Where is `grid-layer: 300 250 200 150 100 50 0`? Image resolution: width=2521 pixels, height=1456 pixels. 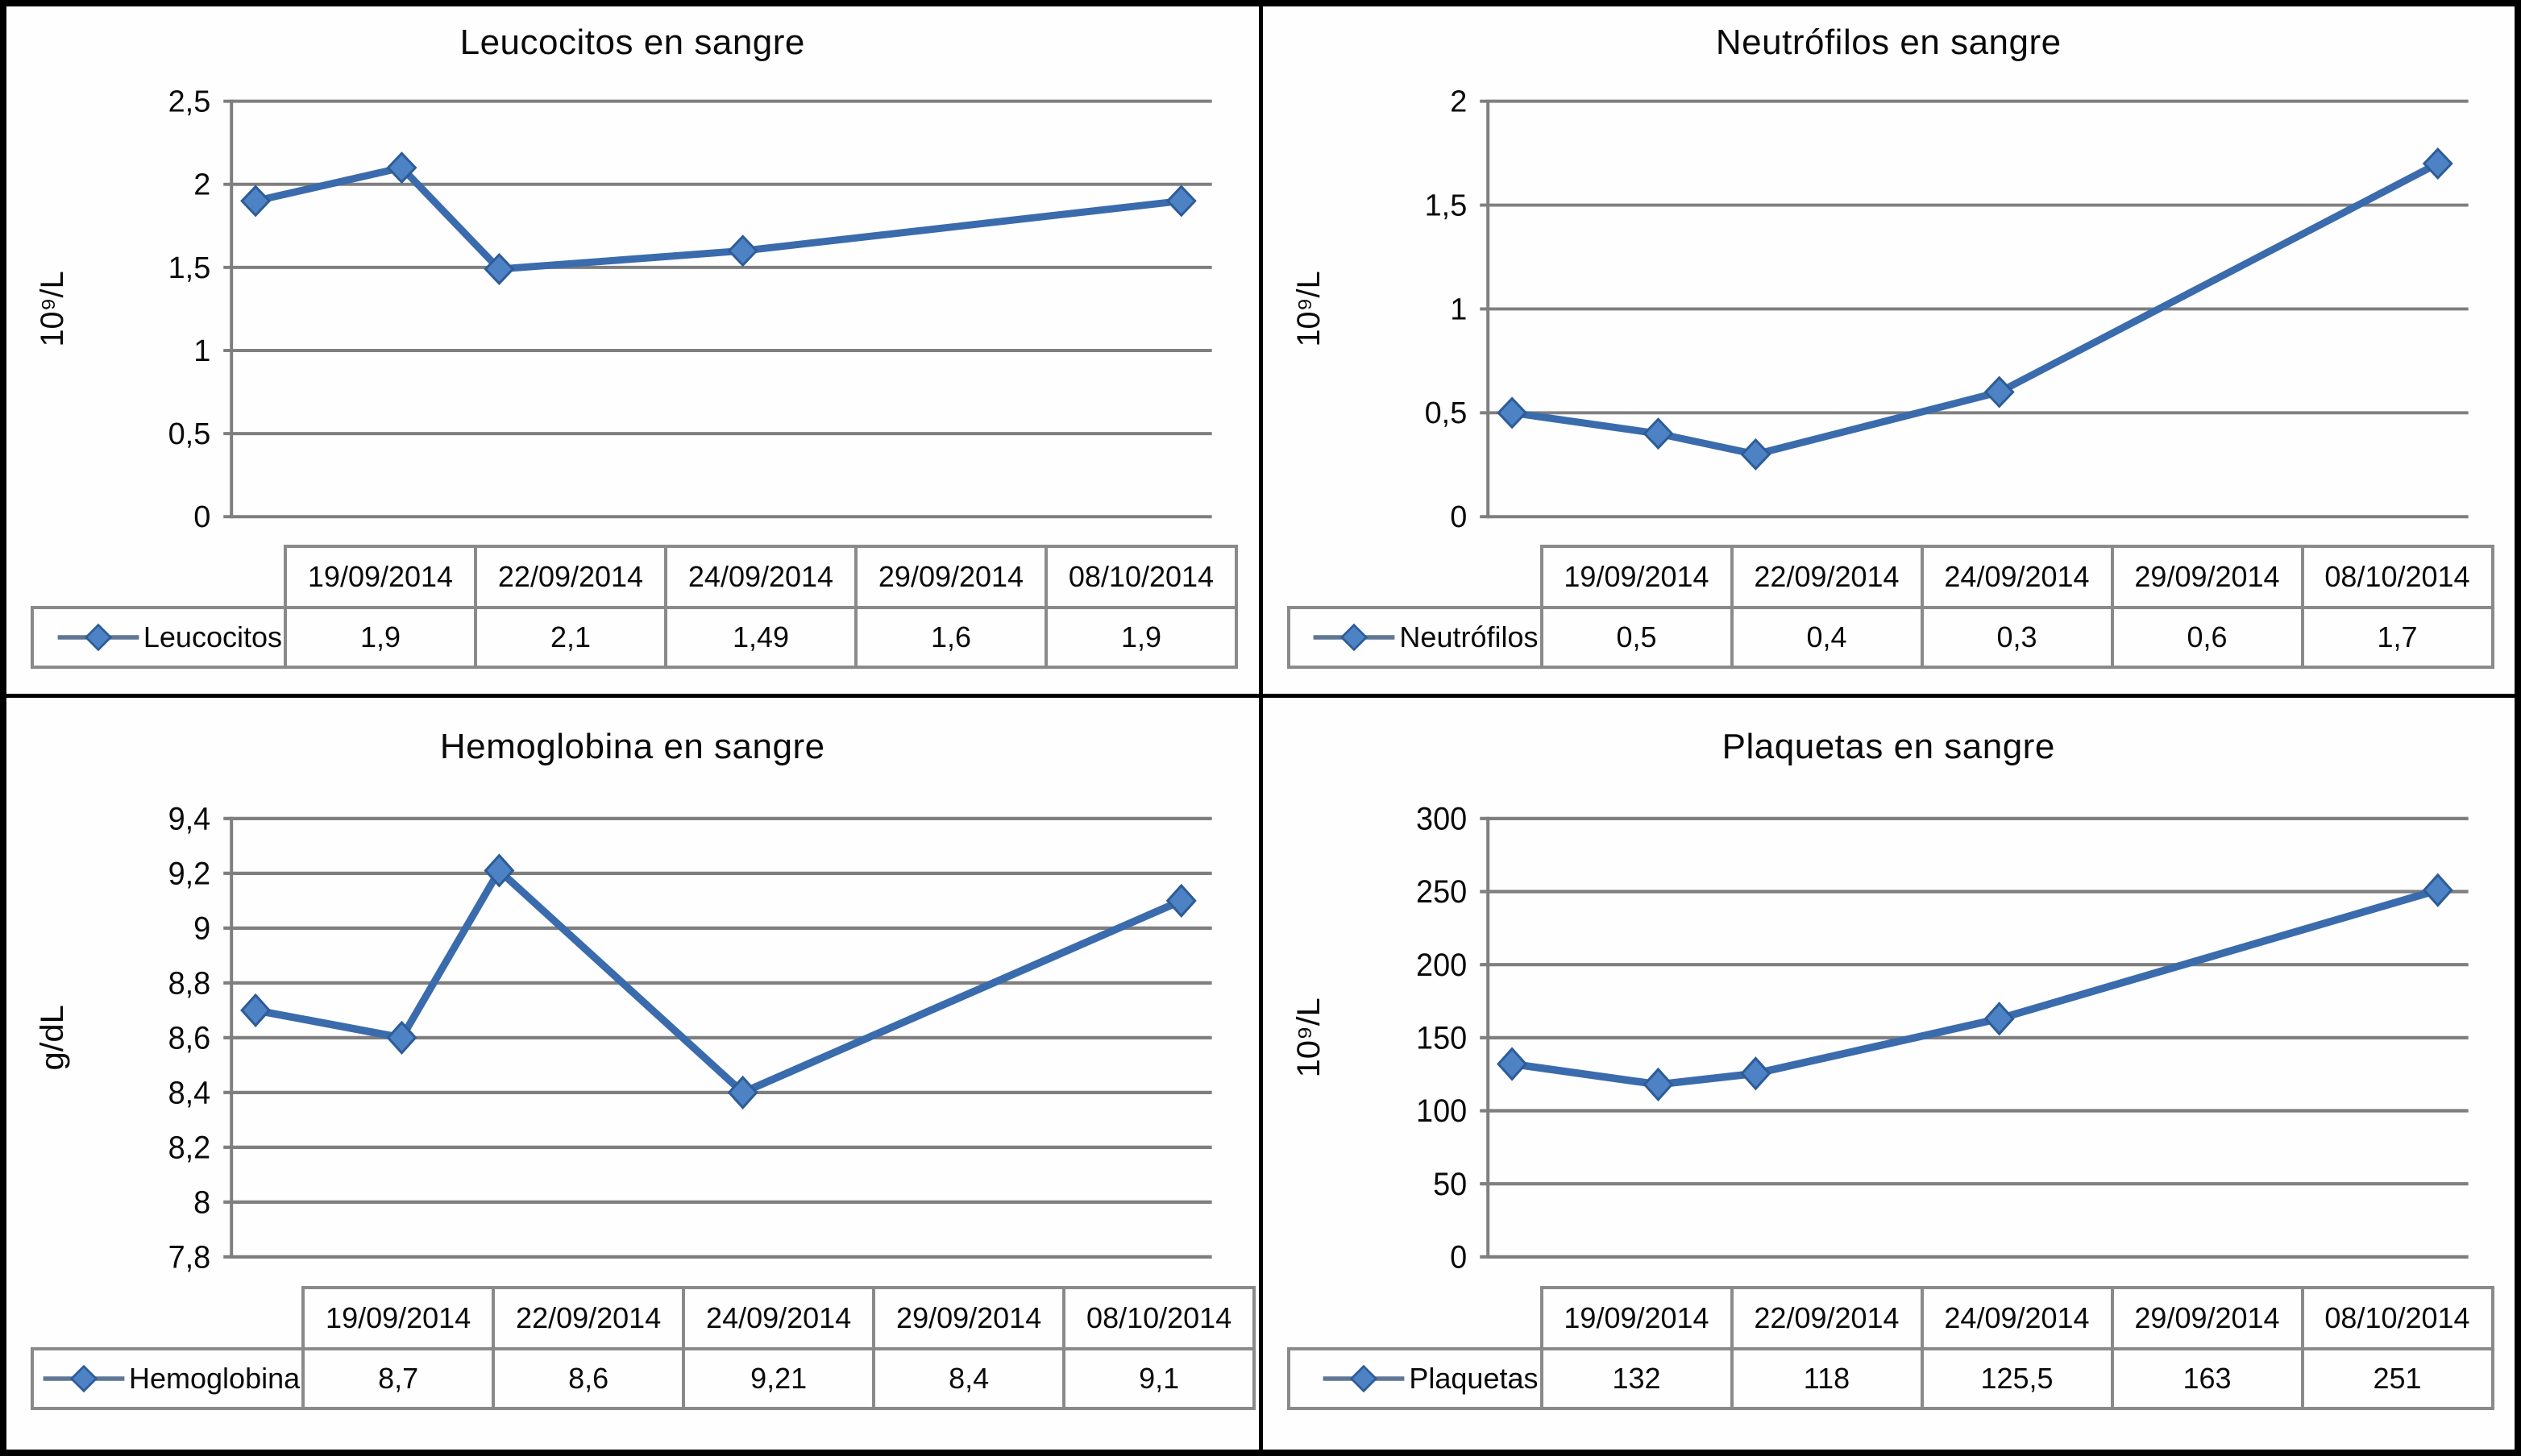 grid-layer: 300 250 200 150 100 50 0 is located at coordinates (1942, 1039).